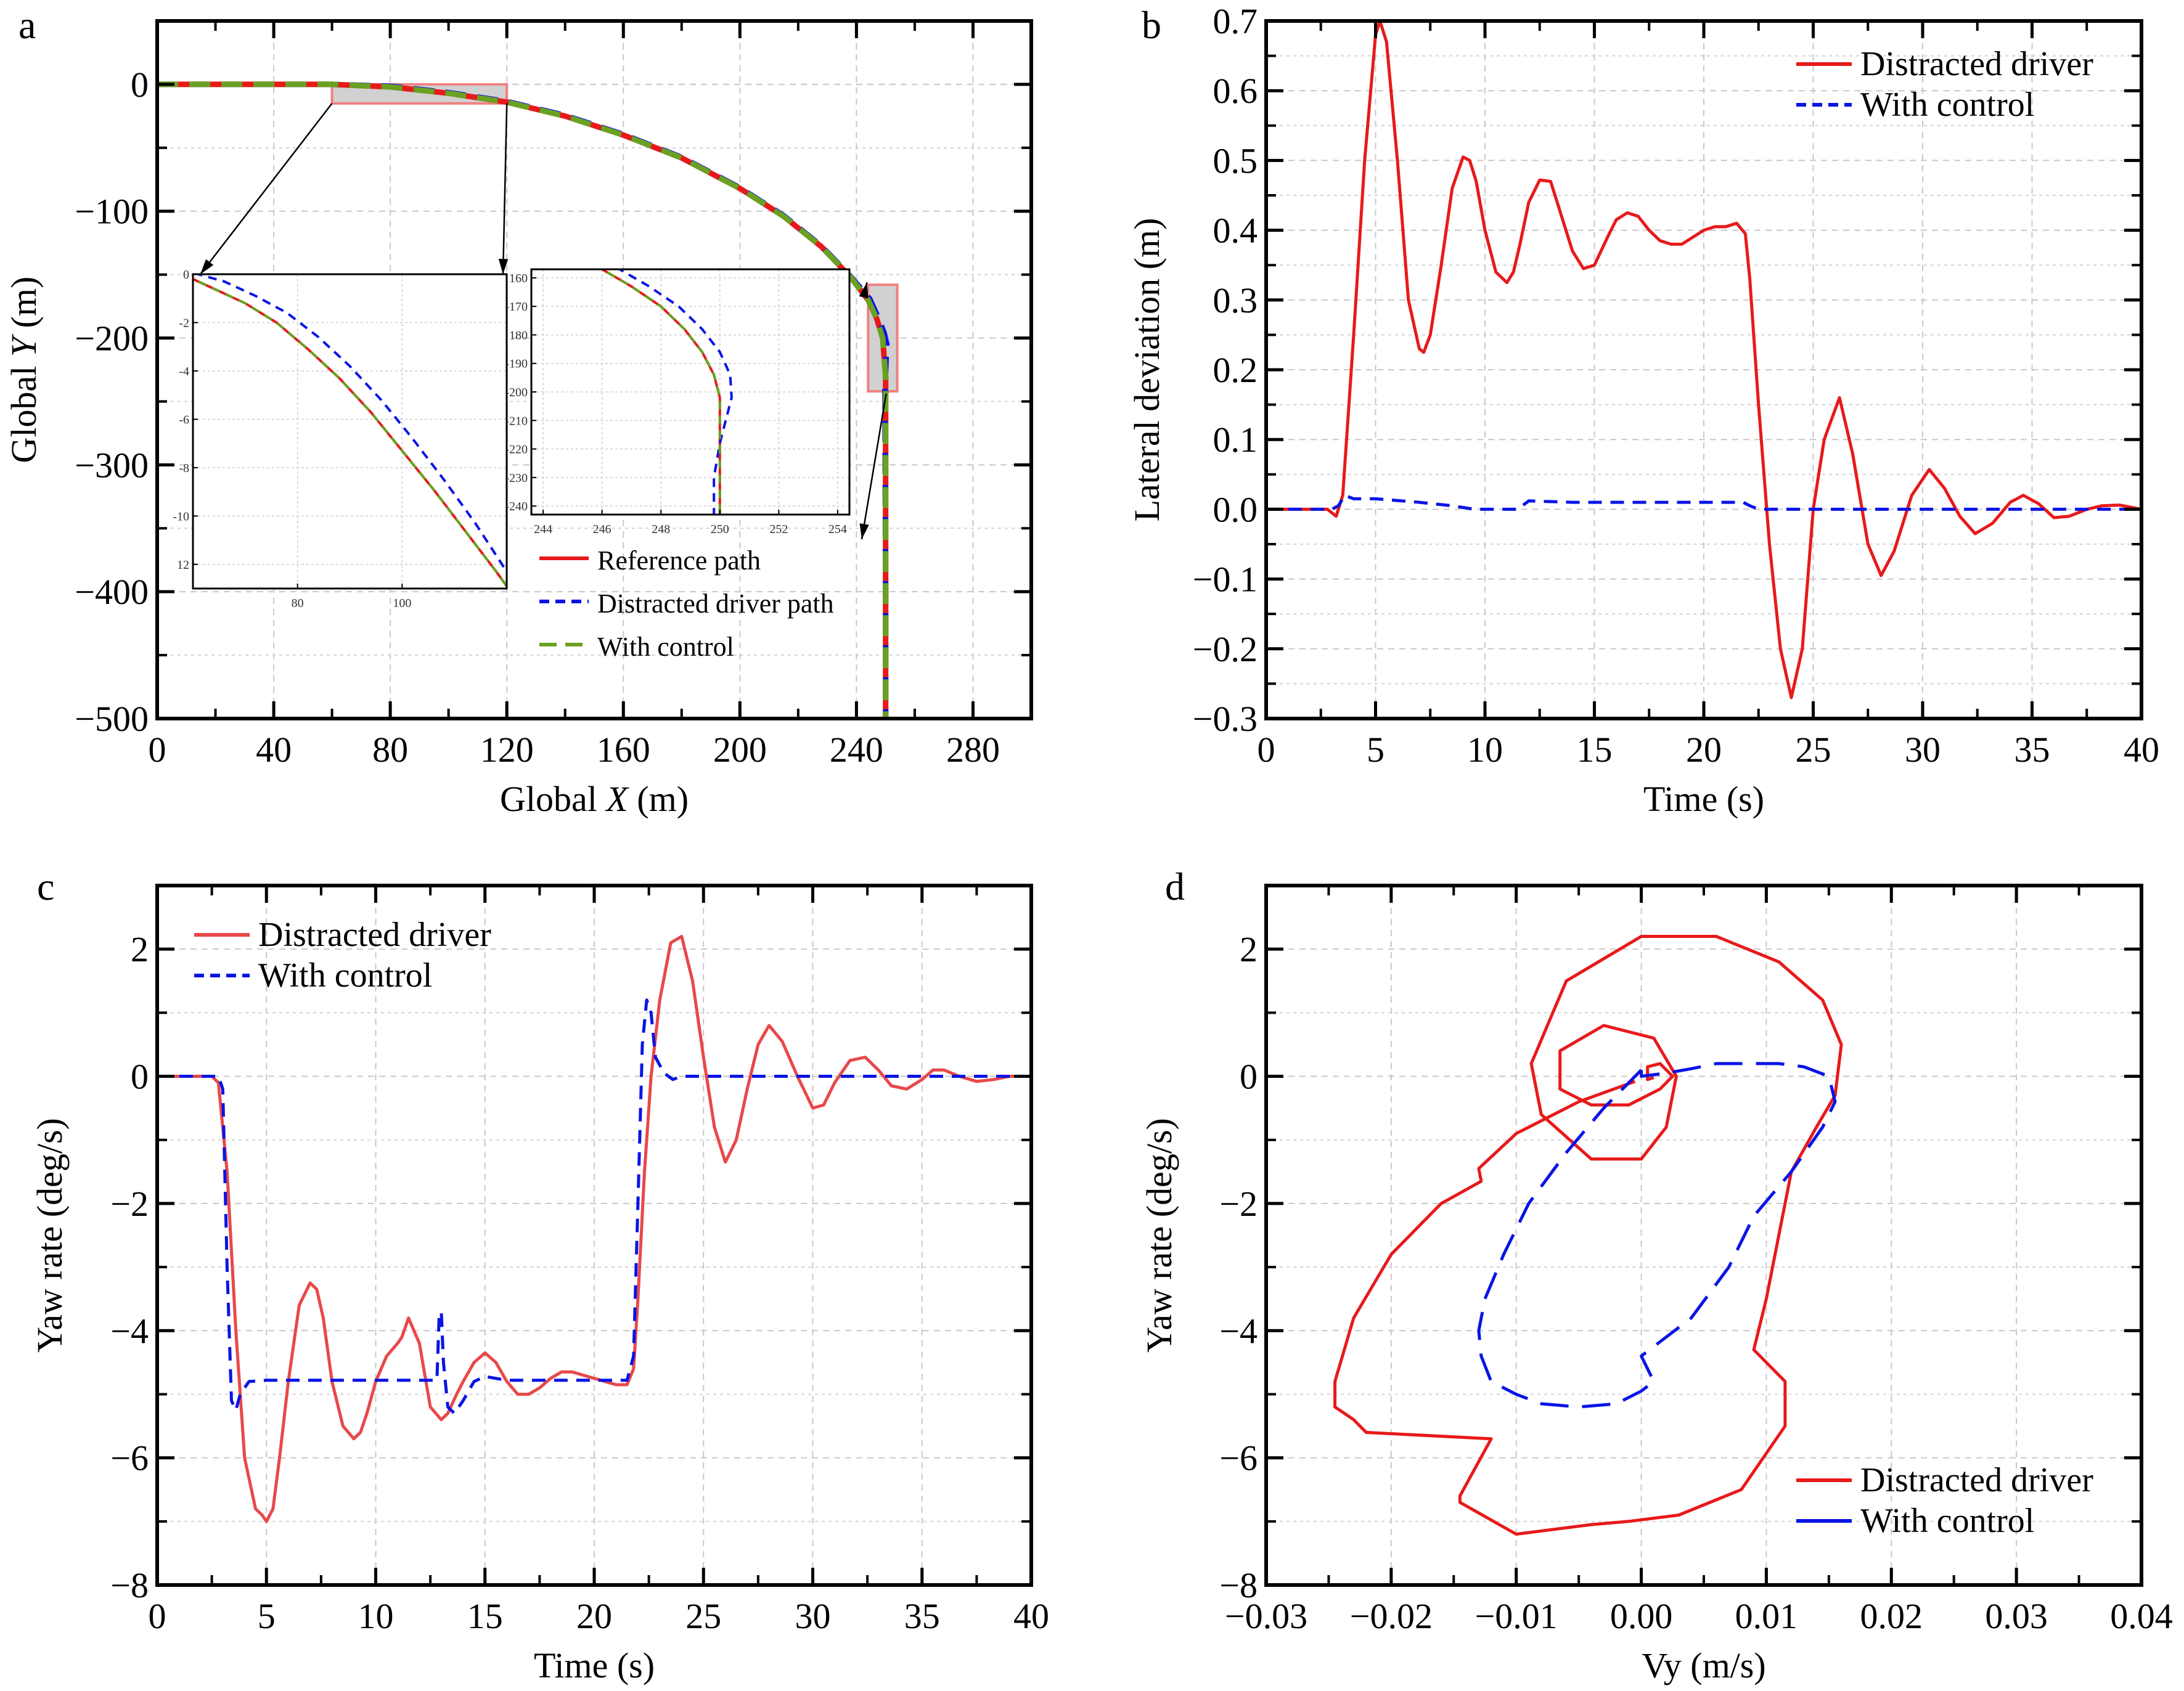  I want to click on inset-1: 80 100 0 -2 -4 -6 -8 -10 12, so click(341, 356).